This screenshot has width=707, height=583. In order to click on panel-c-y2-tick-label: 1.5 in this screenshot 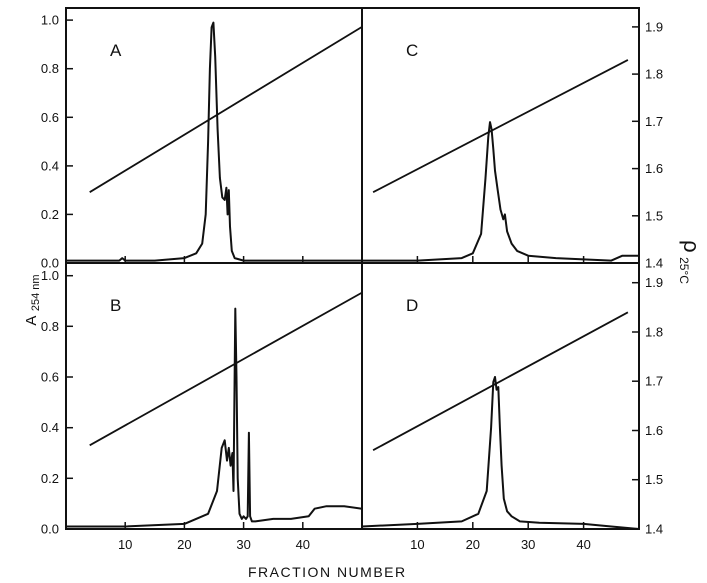, I will do `click(654, 215)`.